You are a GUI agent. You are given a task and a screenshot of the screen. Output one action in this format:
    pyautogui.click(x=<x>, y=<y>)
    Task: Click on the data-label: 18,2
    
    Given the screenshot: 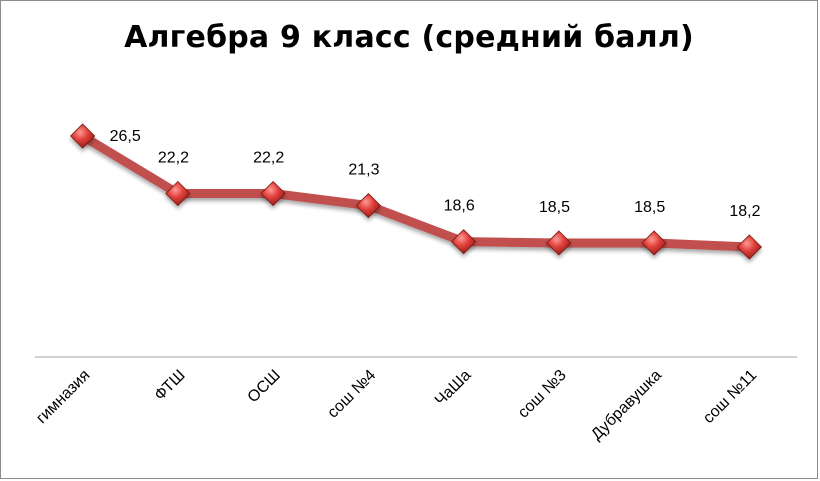 What is the action you would take?
    pyautogui.click(x=744, y=211)
    